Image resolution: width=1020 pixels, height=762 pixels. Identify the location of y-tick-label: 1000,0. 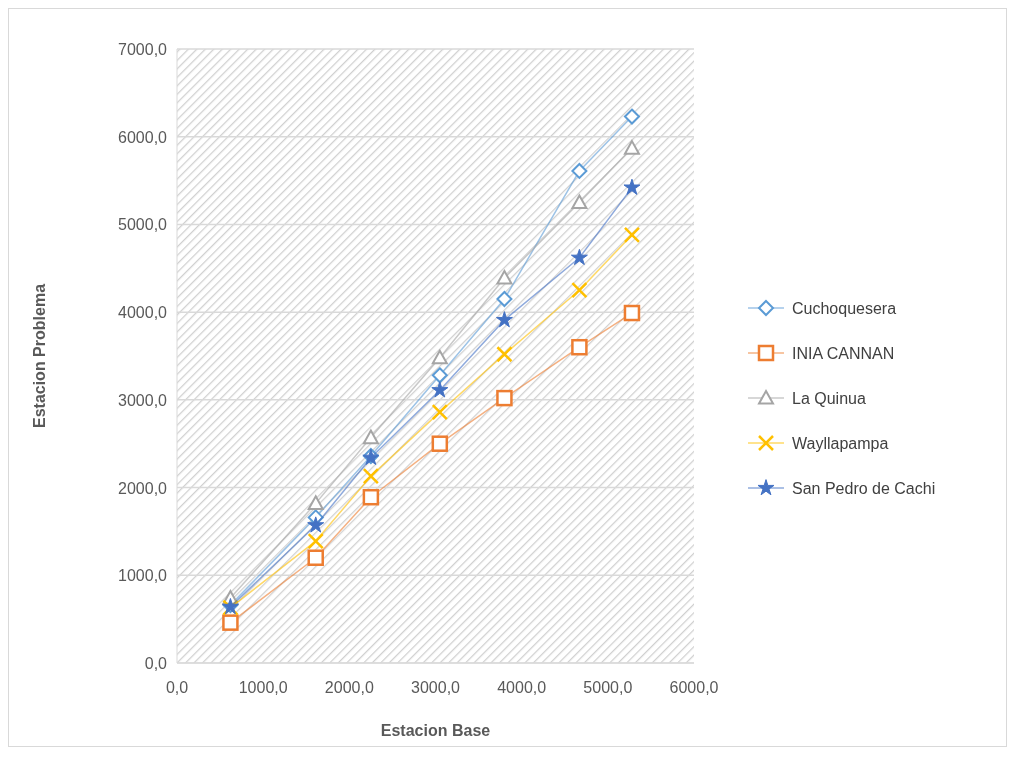
(143, 576).